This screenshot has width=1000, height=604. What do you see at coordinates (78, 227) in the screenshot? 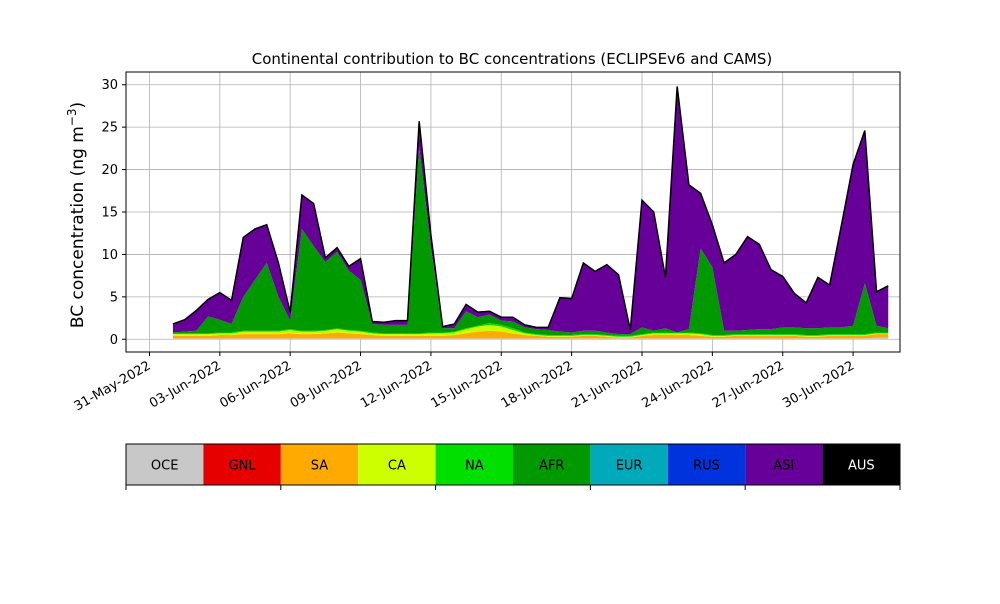
I see `y-axis-label-text: BC concentration (ng m` at bounding box center [78, 227].